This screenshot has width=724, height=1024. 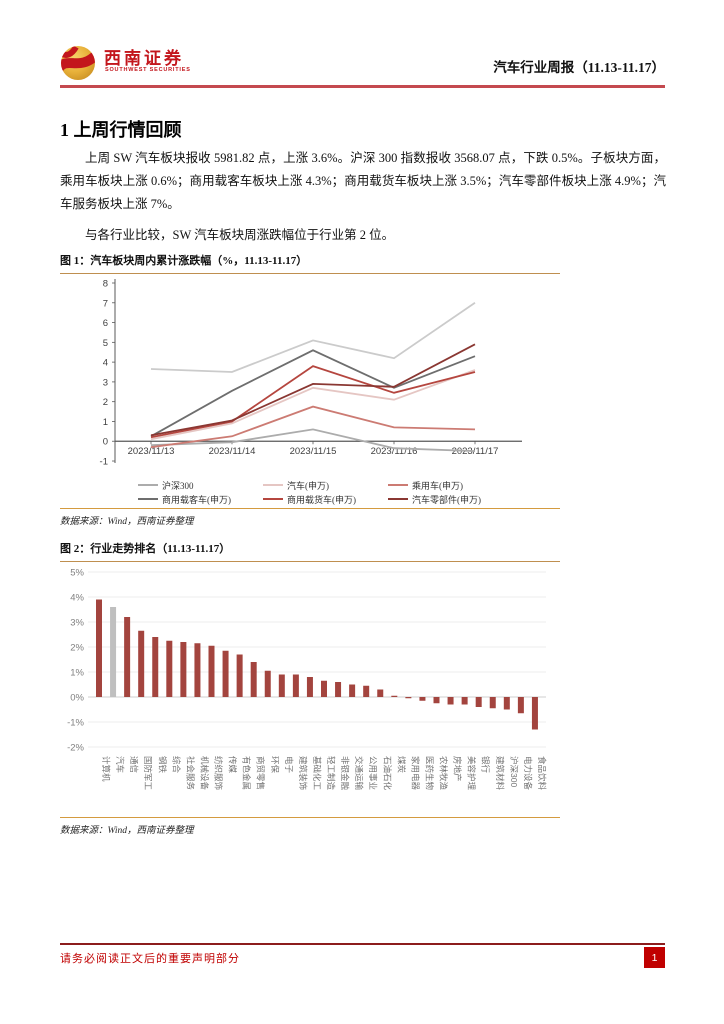 What do you see at coordinates (240, 235) in the screenshot?
I see `body-paragraph-2: 与各行业比较，SW 汽车板块周涨跌幅位于行业第 2 位。` at bounding box center [240, 235].